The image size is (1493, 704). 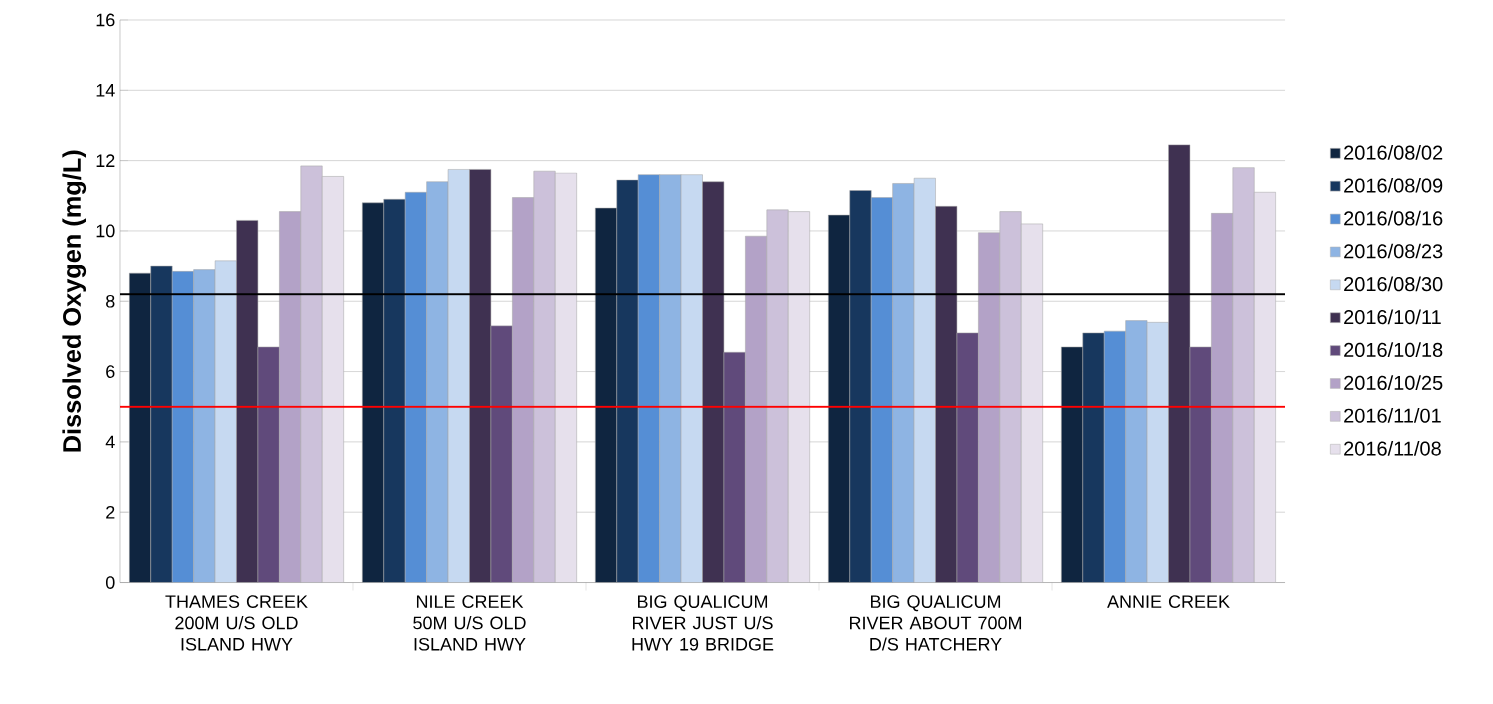 I want to click on legend-label: 2016/08/09, so click(x=1393, y=185).